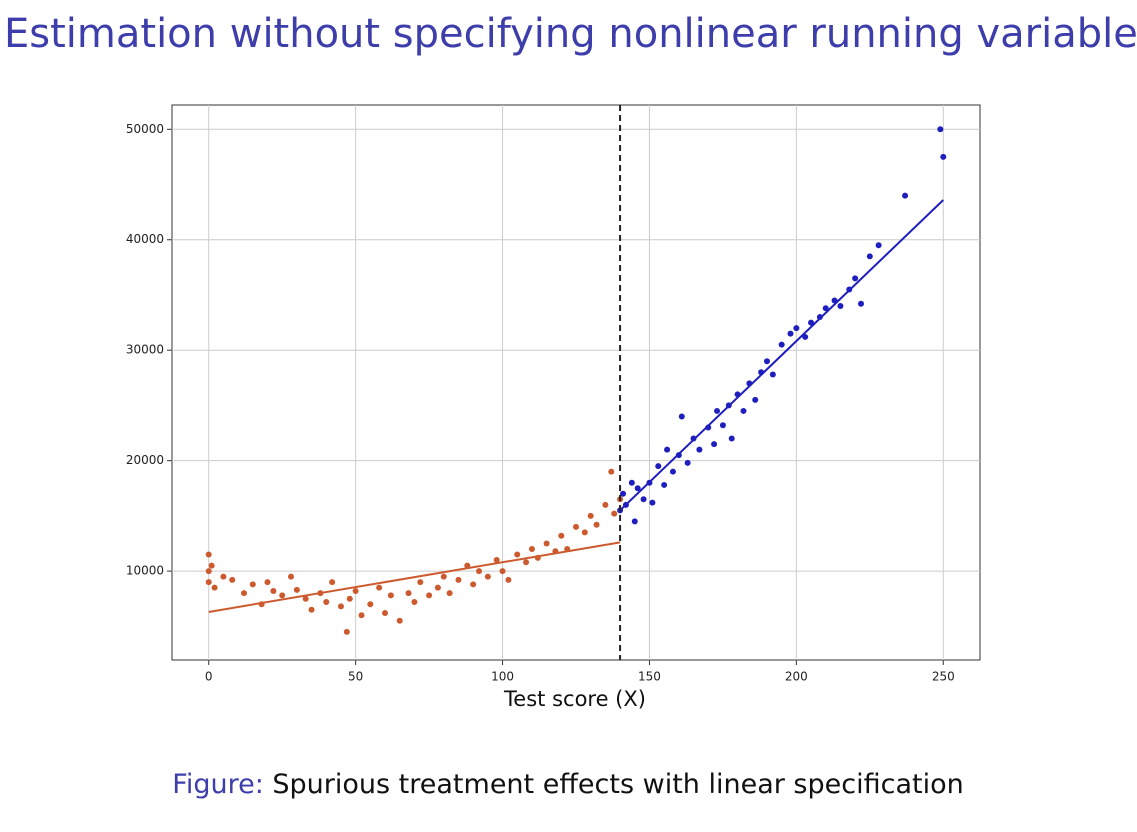  I want to click on x-tick-label: 150, so click(649, 677).